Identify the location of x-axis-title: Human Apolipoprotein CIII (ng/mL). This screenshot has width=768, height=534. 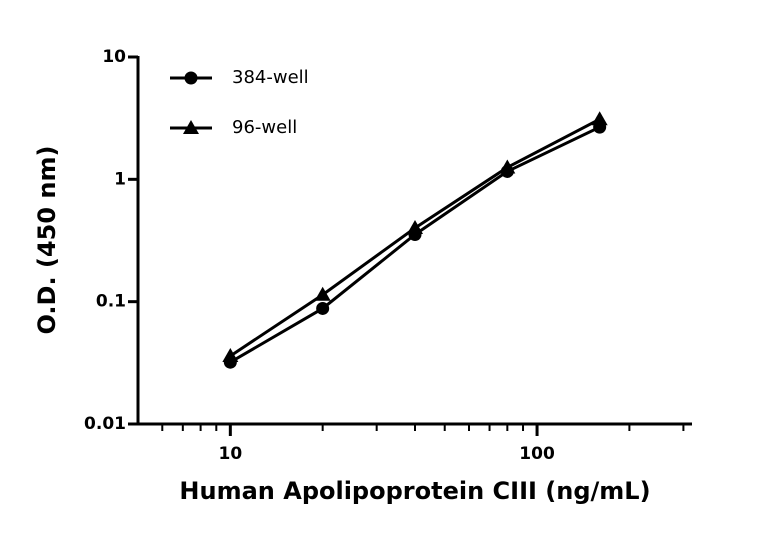
(414, 491).